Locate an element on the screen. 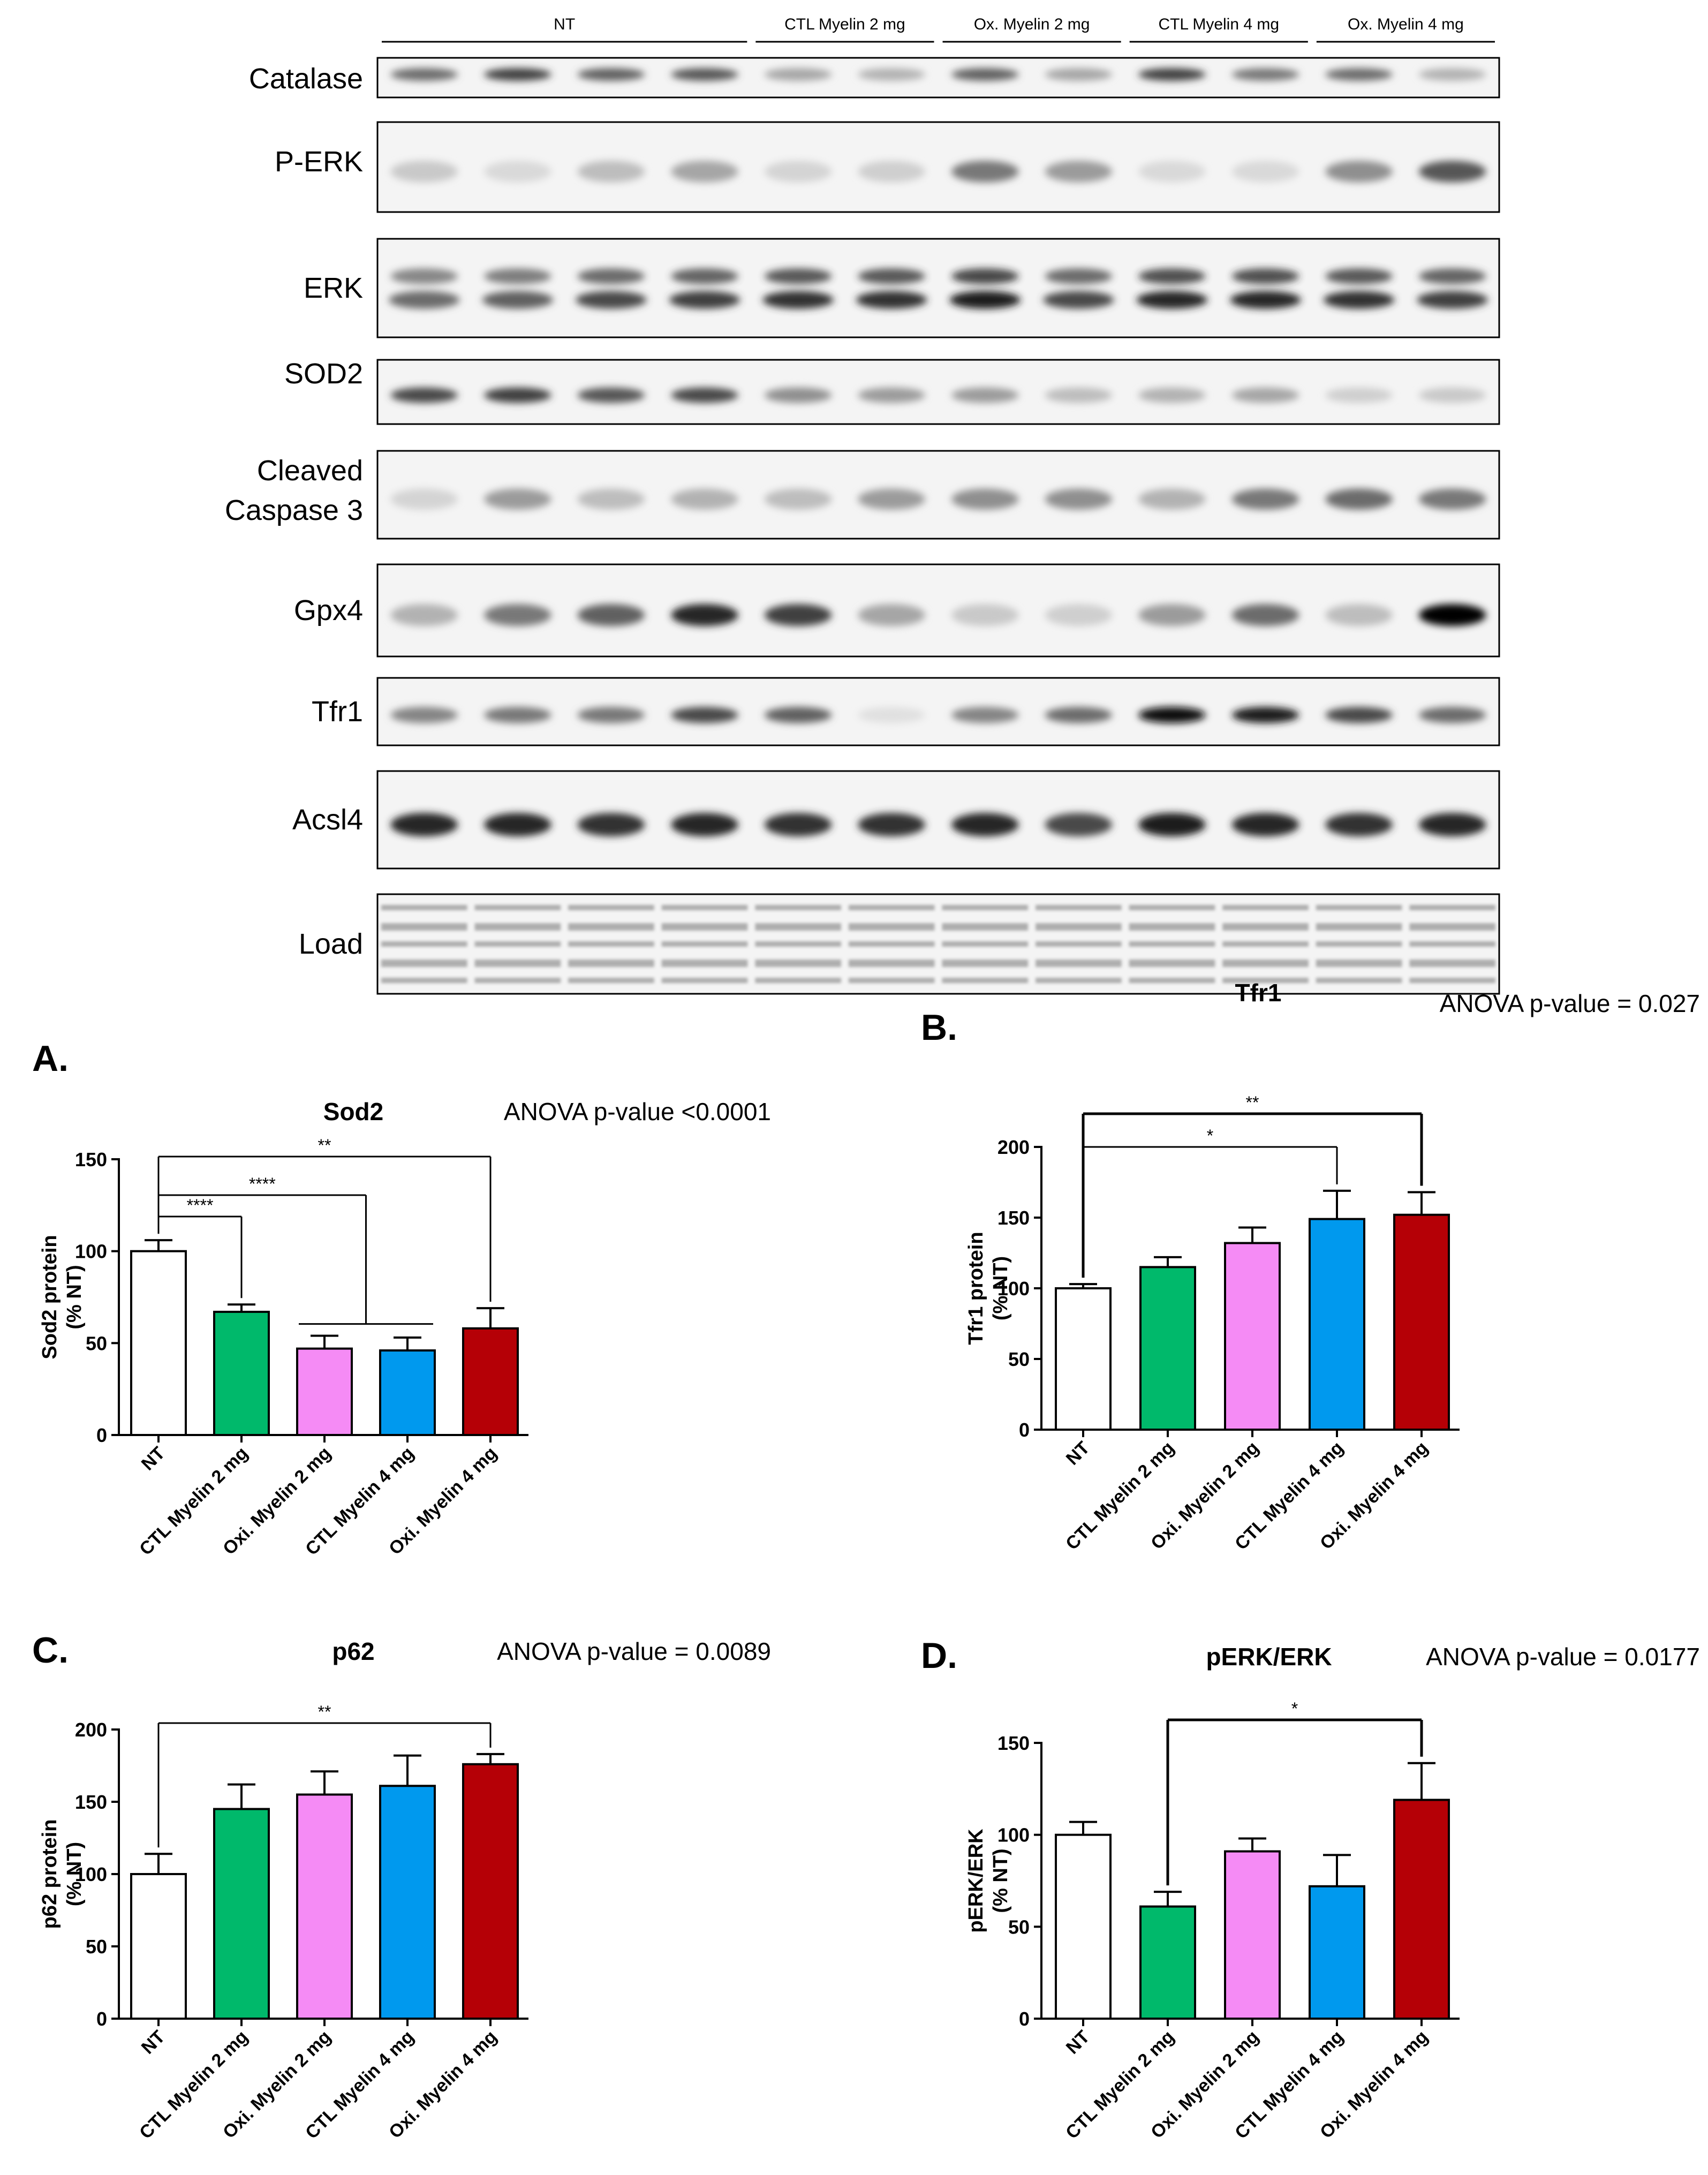 This screenshot has width=1708, height=2175. blot-row: Acsl4 is located at coordinates (896, 820).